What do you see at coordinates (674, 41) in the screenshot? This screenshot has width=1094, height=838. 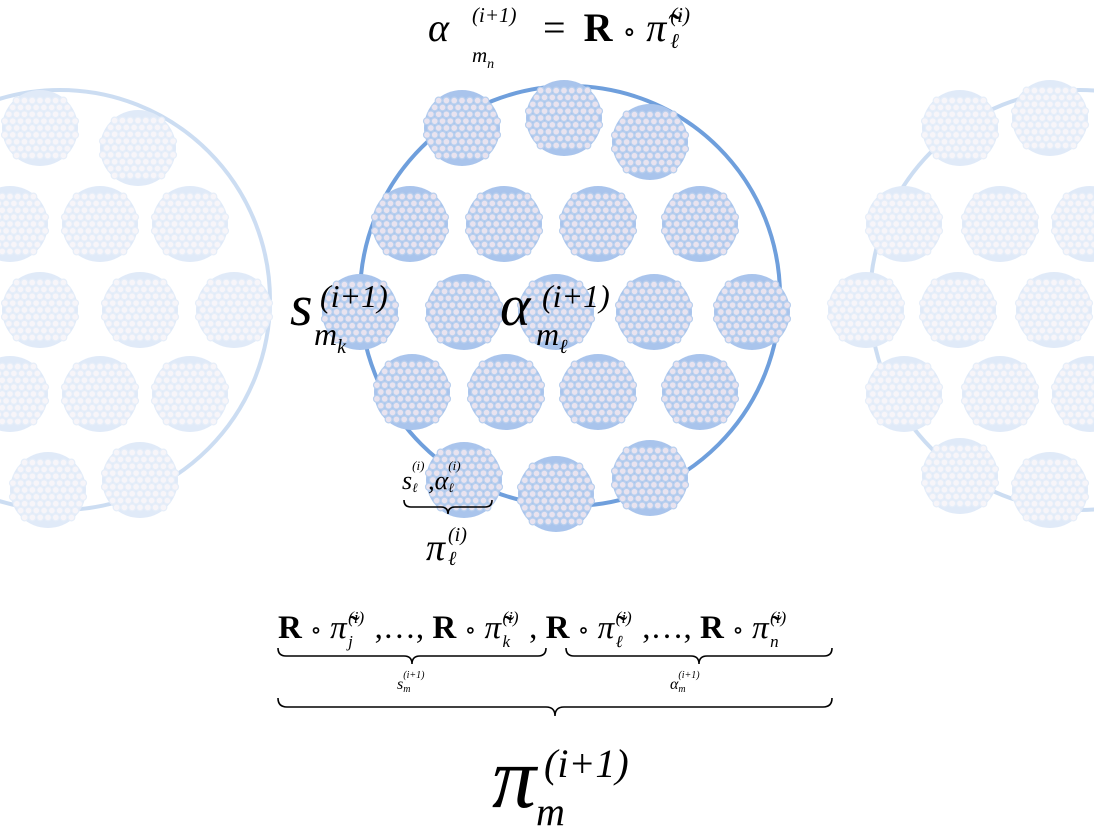 I see `top-pi-sub: ℓ` at bounding box center [674, 41].